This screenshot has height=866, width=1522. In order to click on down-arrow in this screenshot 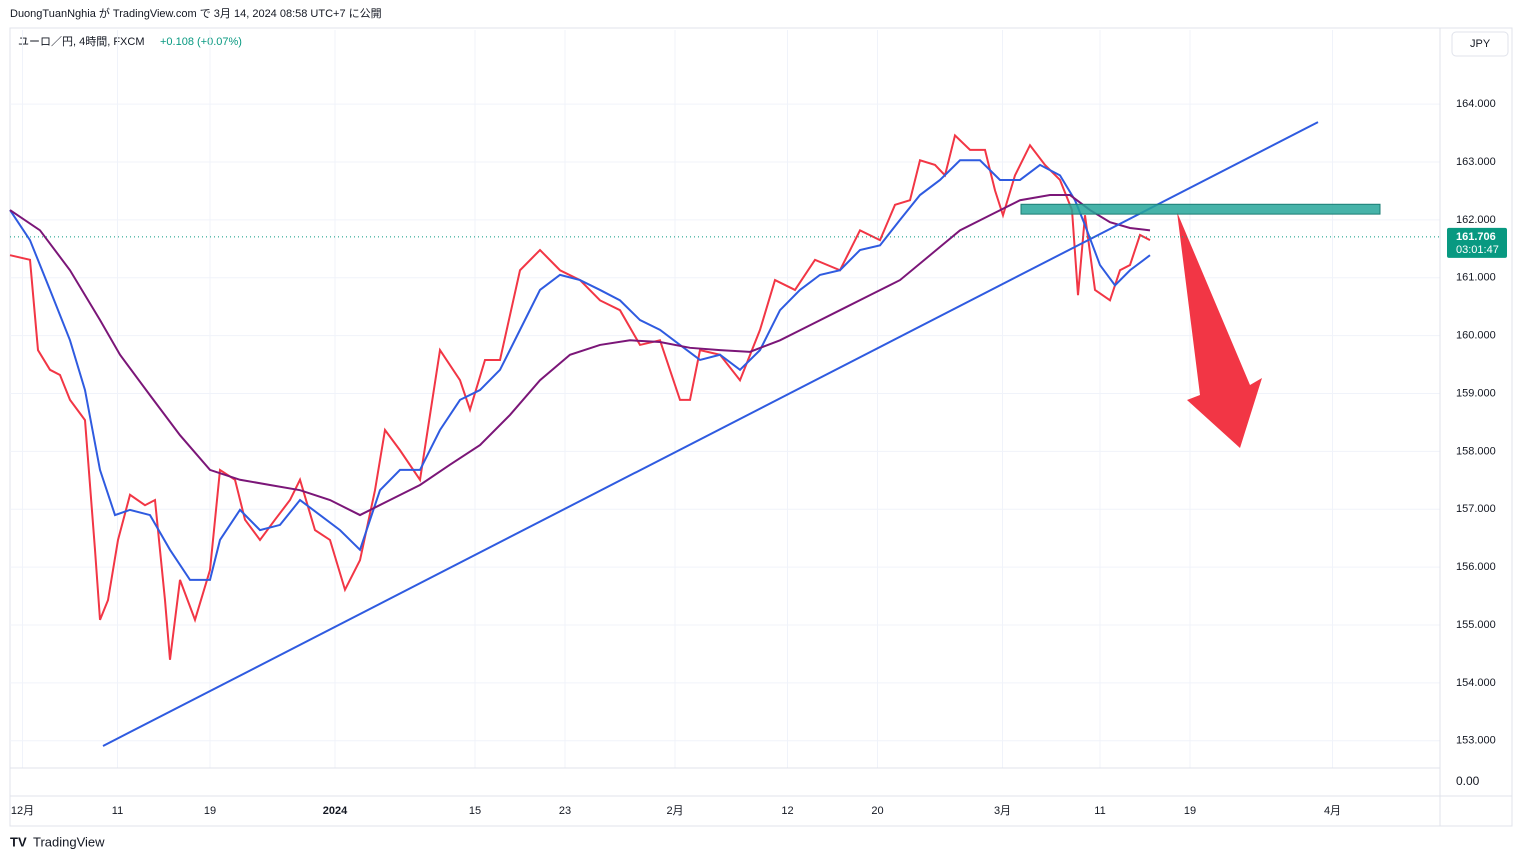, I will do `click(1219, 330)`.